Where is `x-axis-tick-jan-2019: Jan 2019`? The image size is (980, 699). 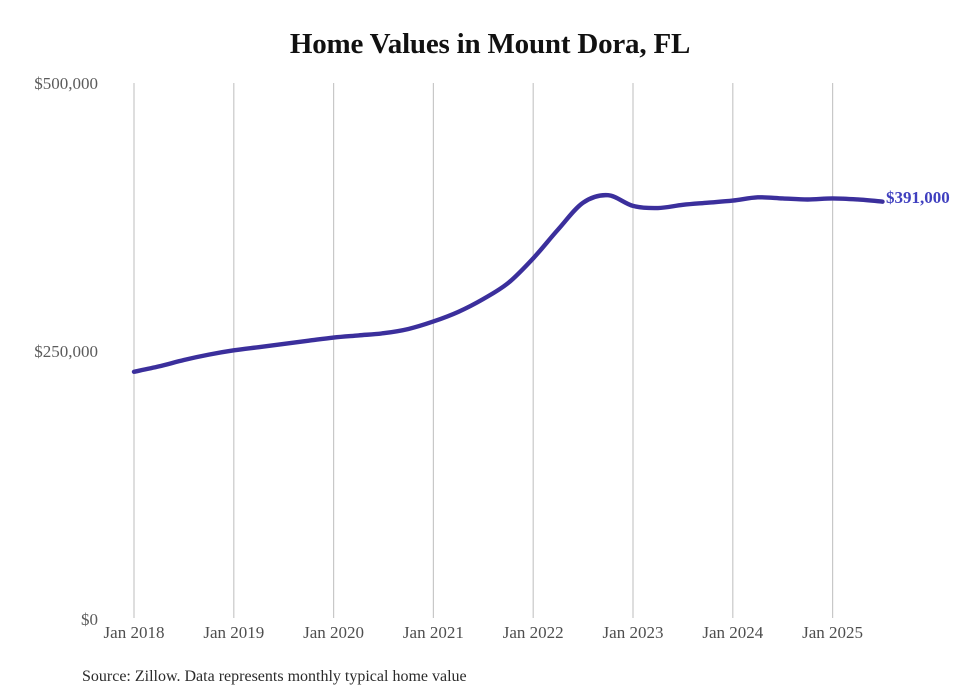
x-axis-tick-jan-2019: Jan 2019 is located at coordinates (234, 632).